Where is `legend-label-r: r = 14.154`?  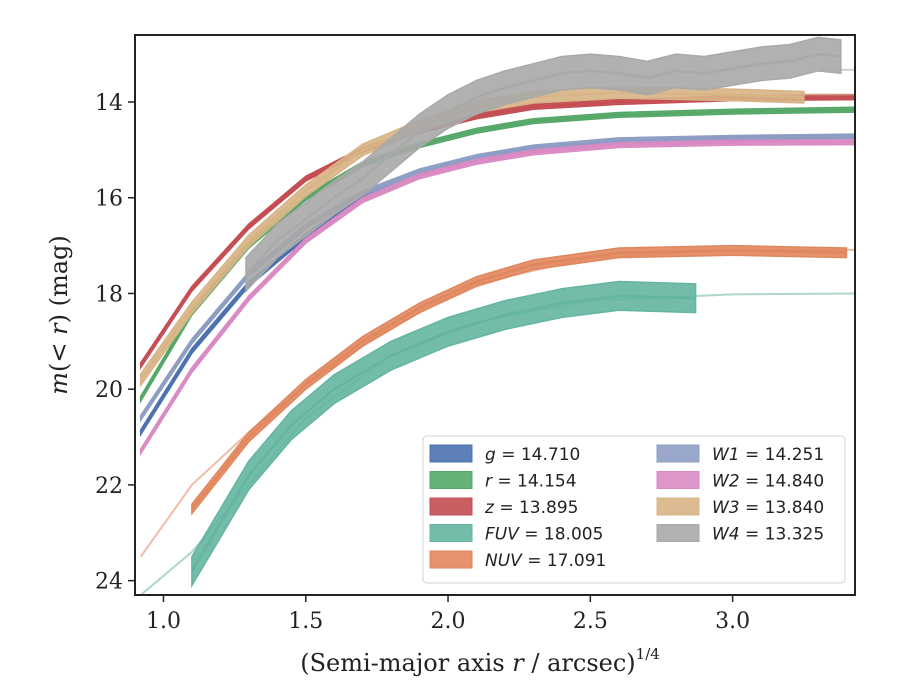 legend-label-r: r = 14.154 is located at coordinates (531, 482).